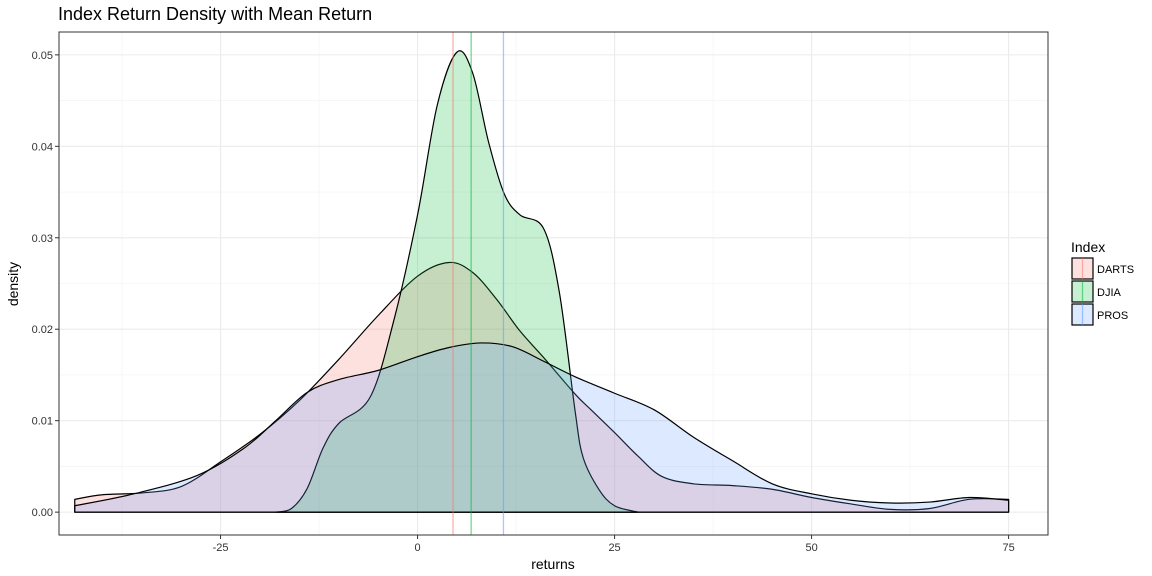 The image size is (1152, 576). Describe the element at coordinates (42, 330) in the screenshot. I see `y-tick-label: 0.02` at that location.